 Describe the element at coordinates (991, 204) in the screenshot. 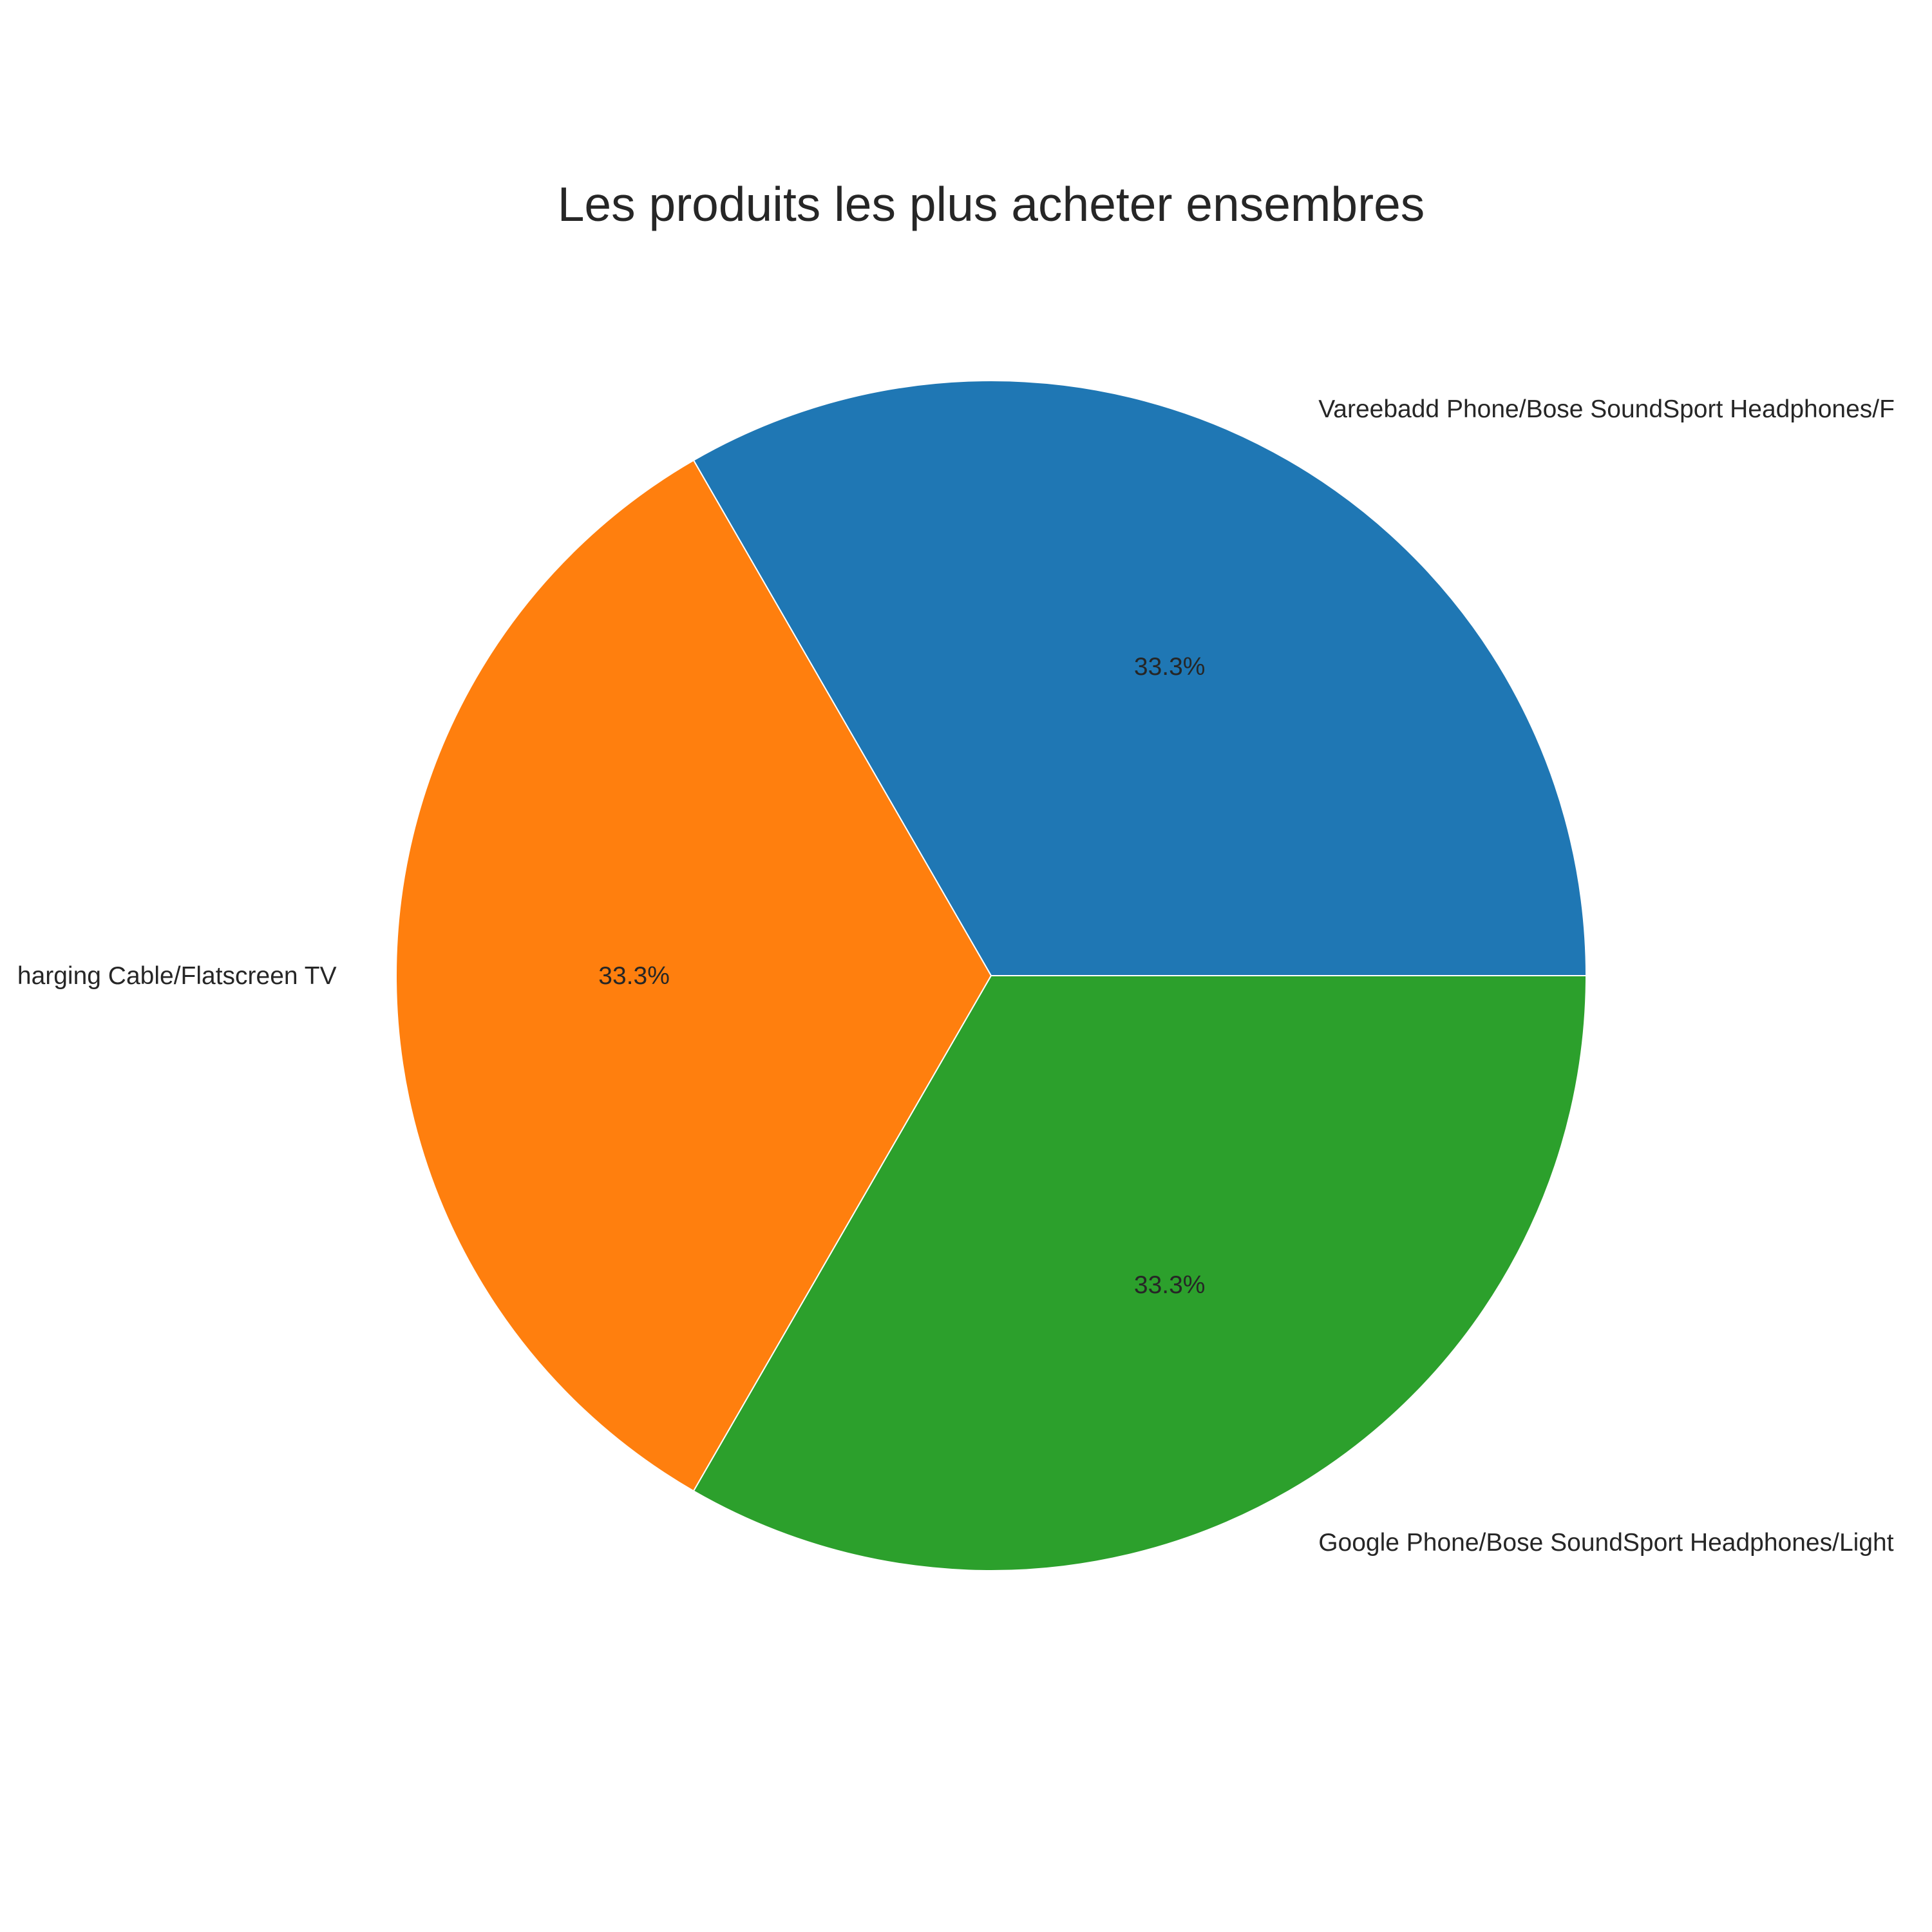

I see `chart-title: Les produits les plus acheter ensembres` at that location.